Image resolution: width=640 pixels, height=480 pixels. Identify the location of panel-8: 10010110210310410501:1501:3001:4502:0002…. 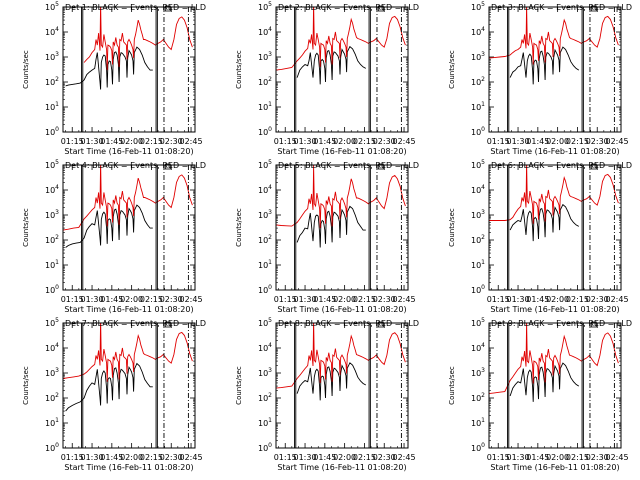
(327, 394).